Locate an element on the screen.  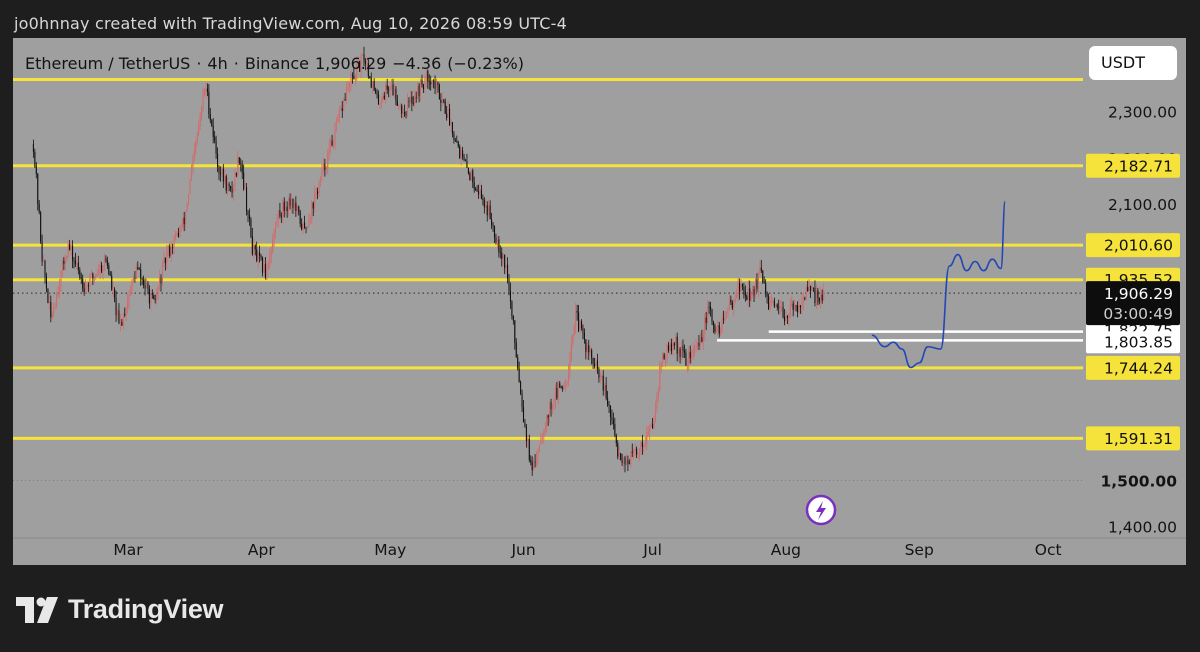
alert-icon is located at coordinates (821, 510).